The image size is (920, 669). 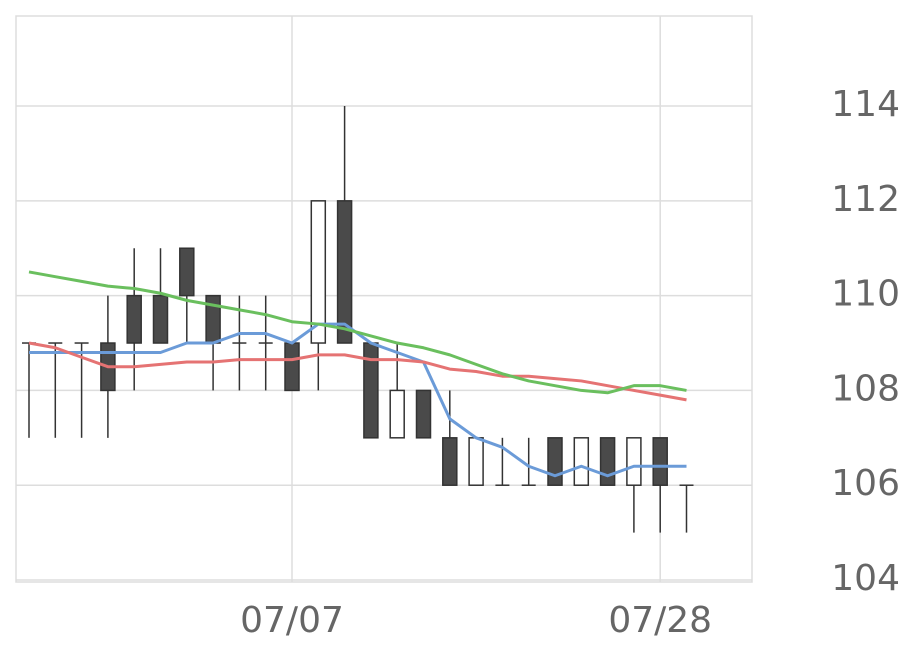 What do you see at coordinates (865, 578) in the screenshot?
I see `y-tick-label: 104` at bounding box center [865, 578].